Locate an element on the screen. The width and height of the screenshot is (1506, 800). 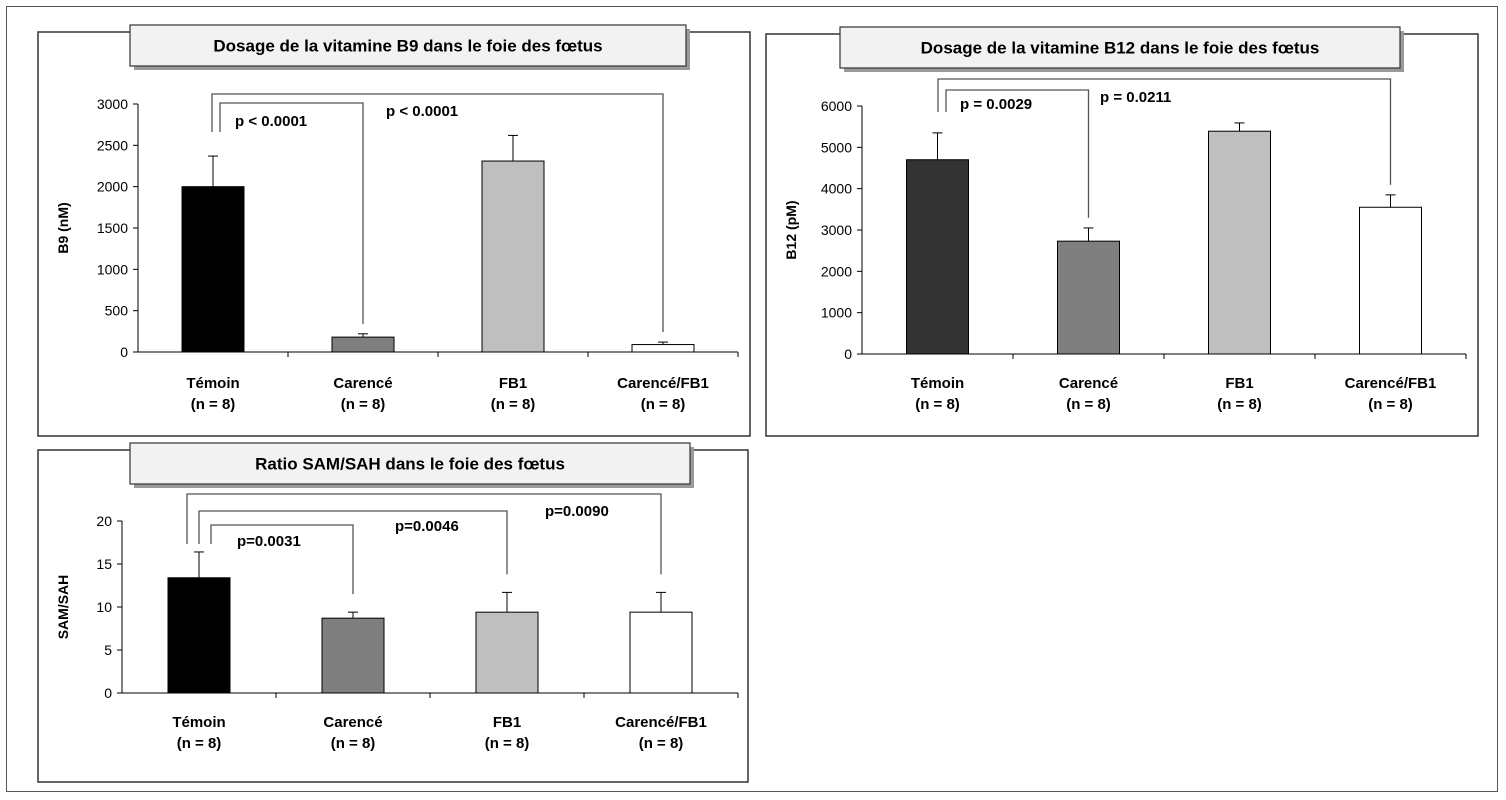
sam-title: Ratio SAM/SAH dans le foie des fœtus is located at coordinates (410, 464).